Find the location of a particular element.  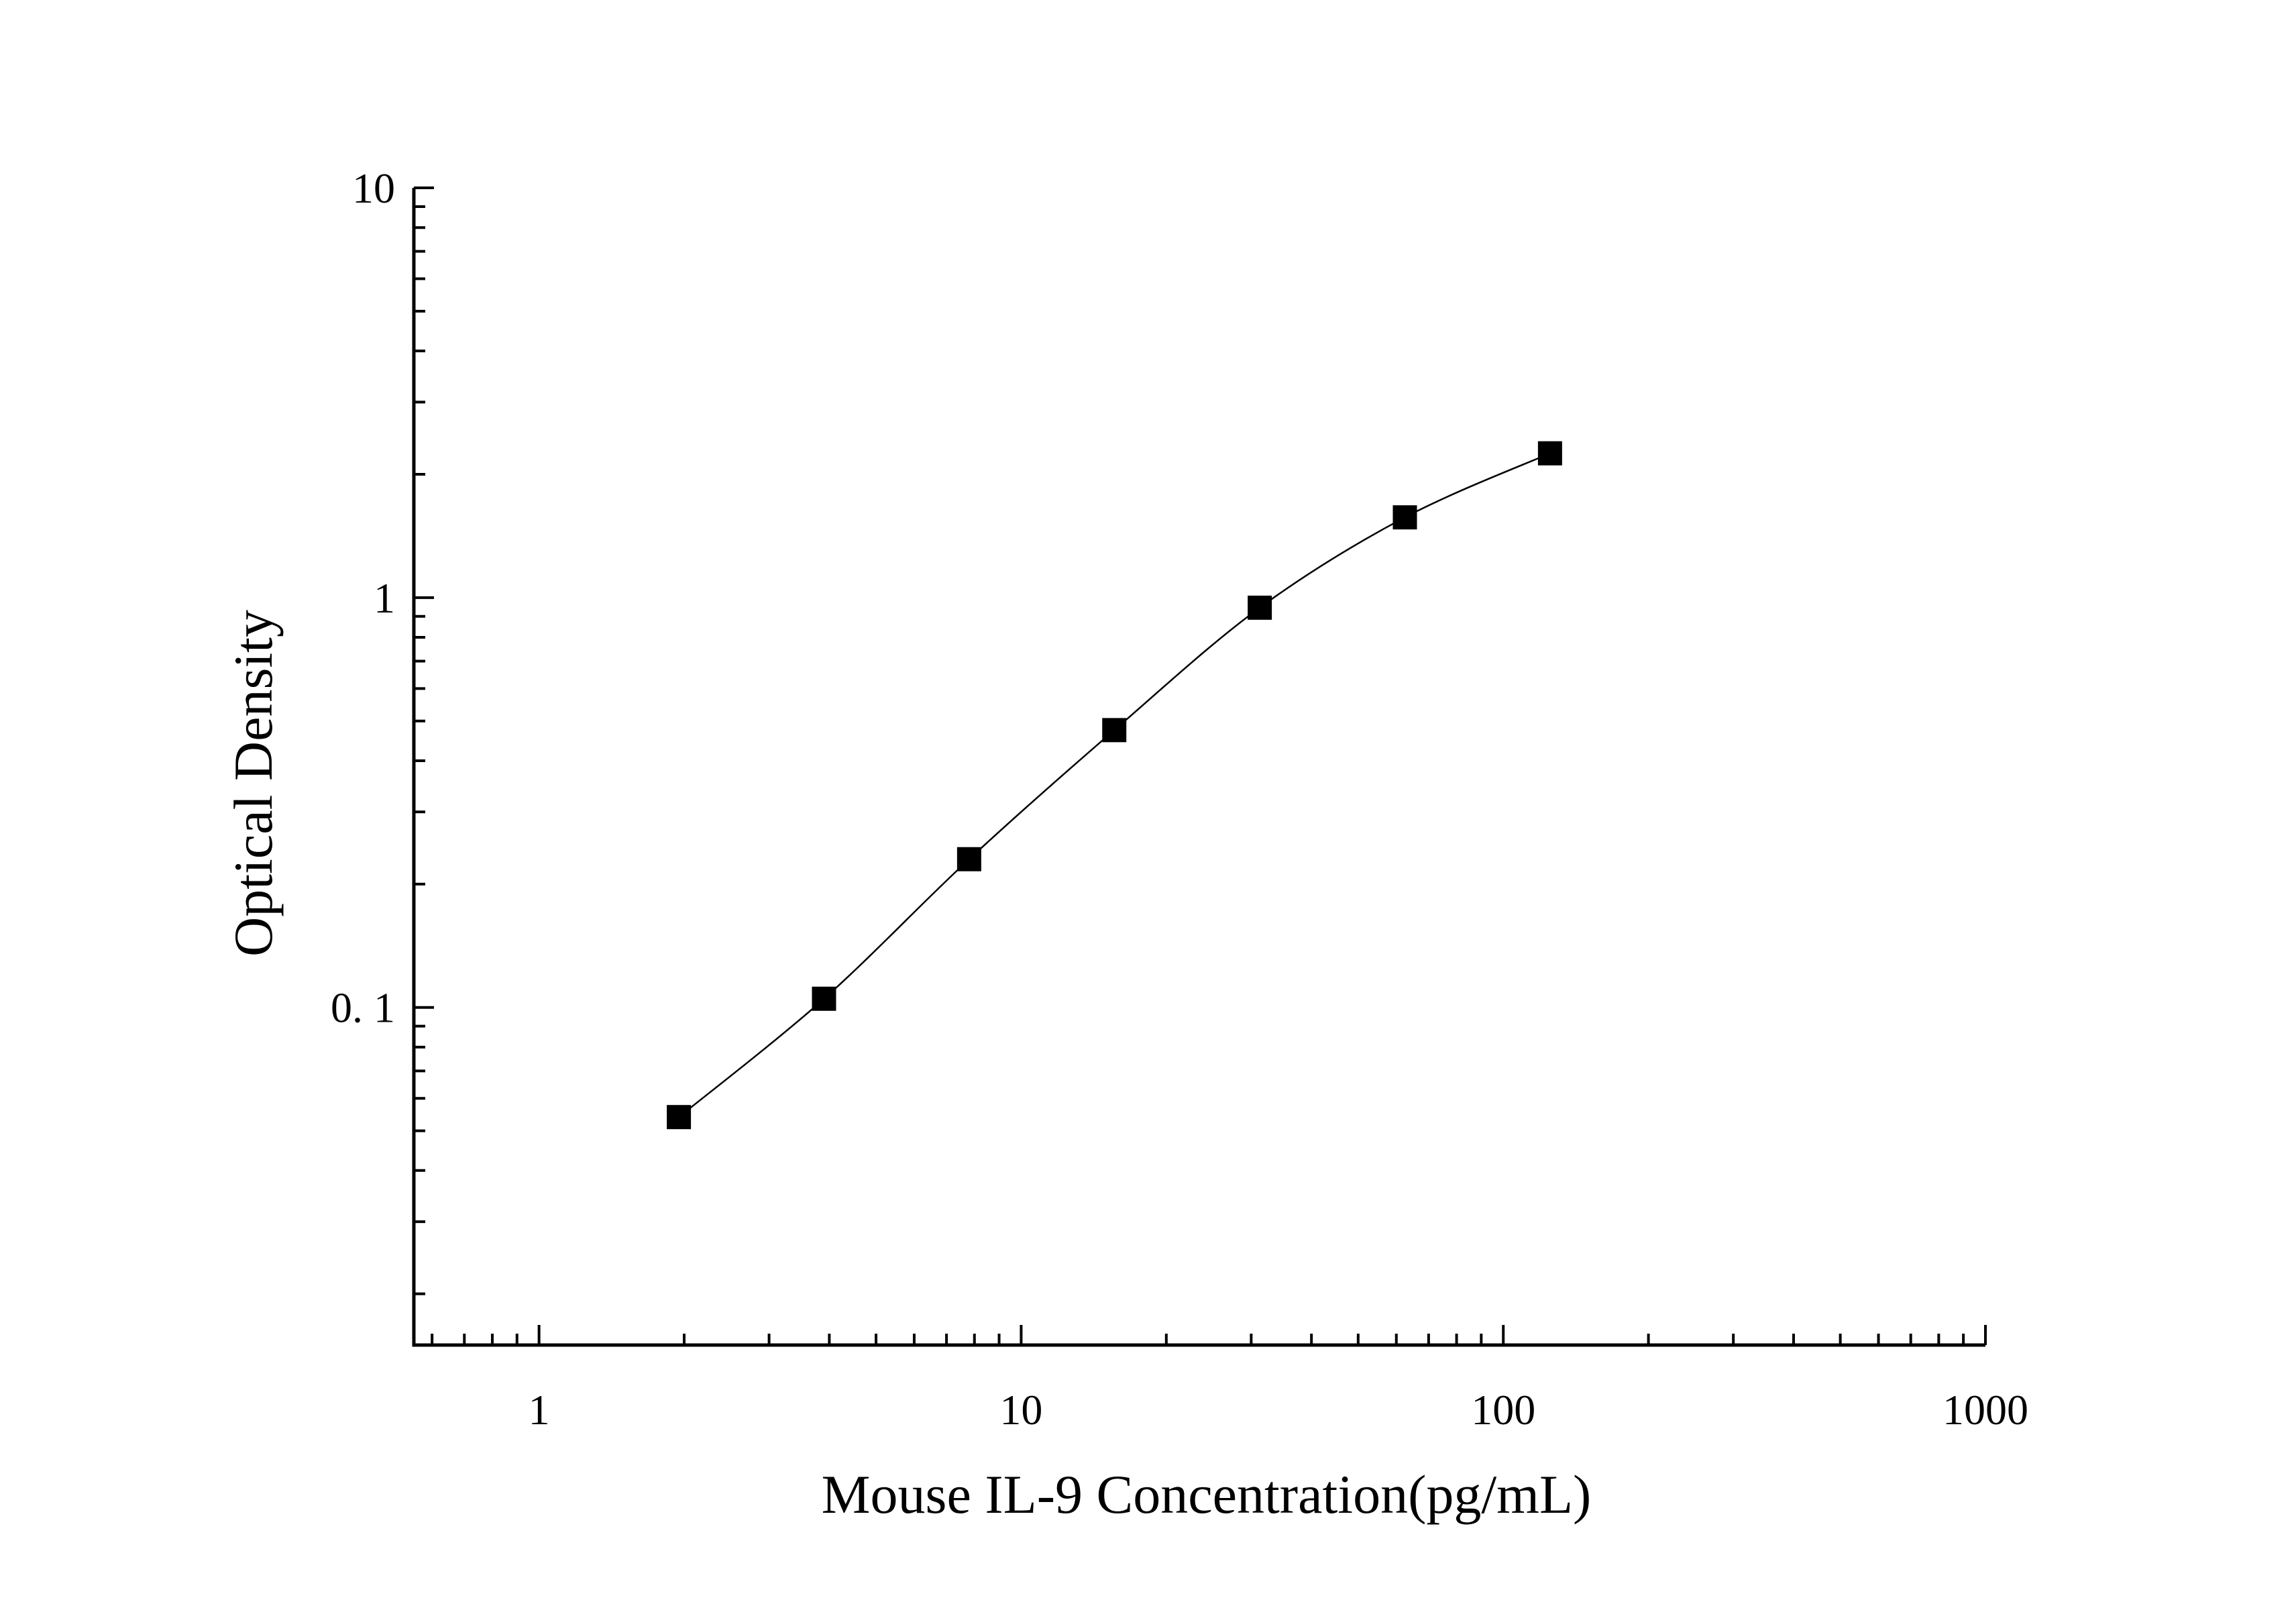

y-axis-title: Optical Density is located at coordinates (253, 783).